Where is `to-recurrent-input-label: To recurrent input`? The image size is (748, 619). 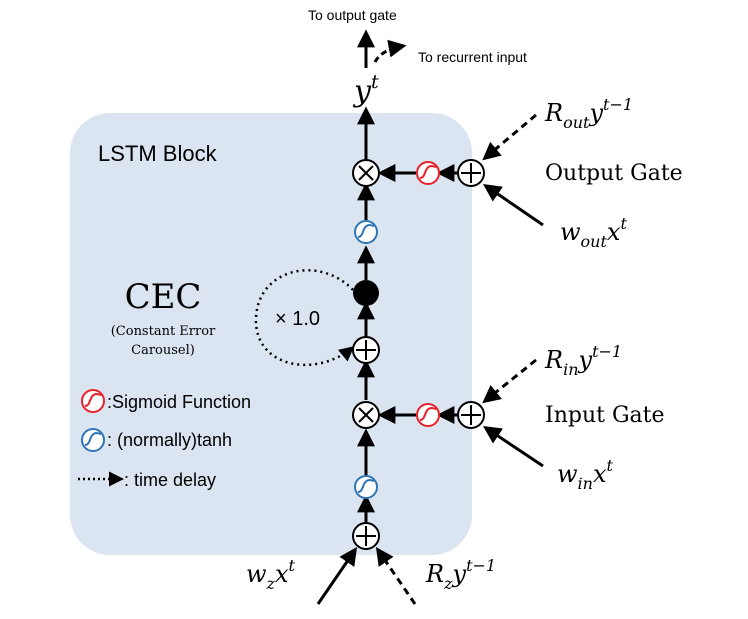
to-recurrent-input-label: To recurrent input is located at coordinates (472, 57).